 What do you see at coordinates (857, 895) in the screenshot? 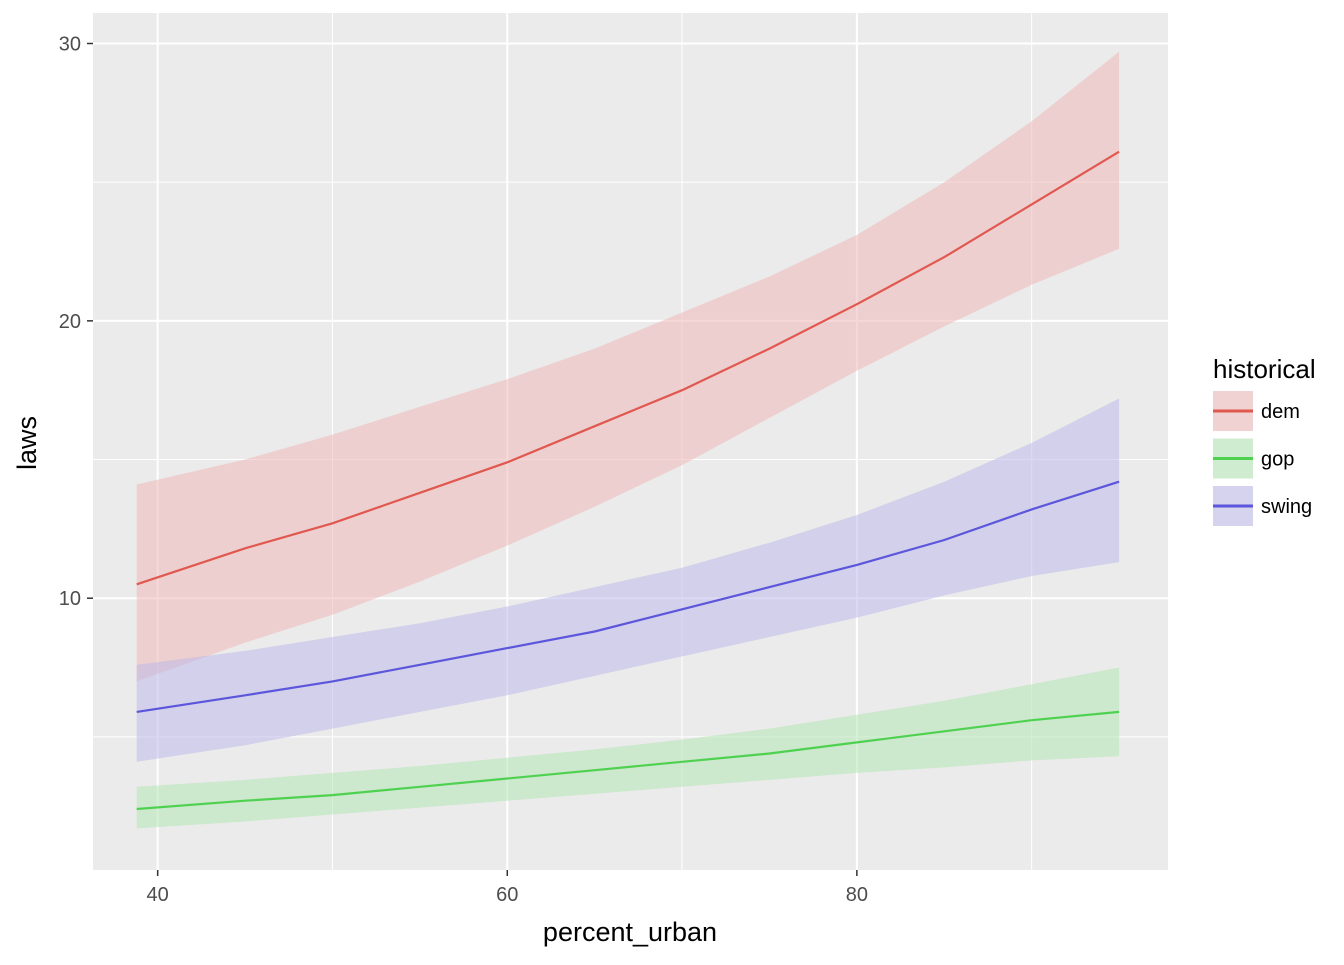
I see `x-tick-label: 80` at bounding box center [857, 895].